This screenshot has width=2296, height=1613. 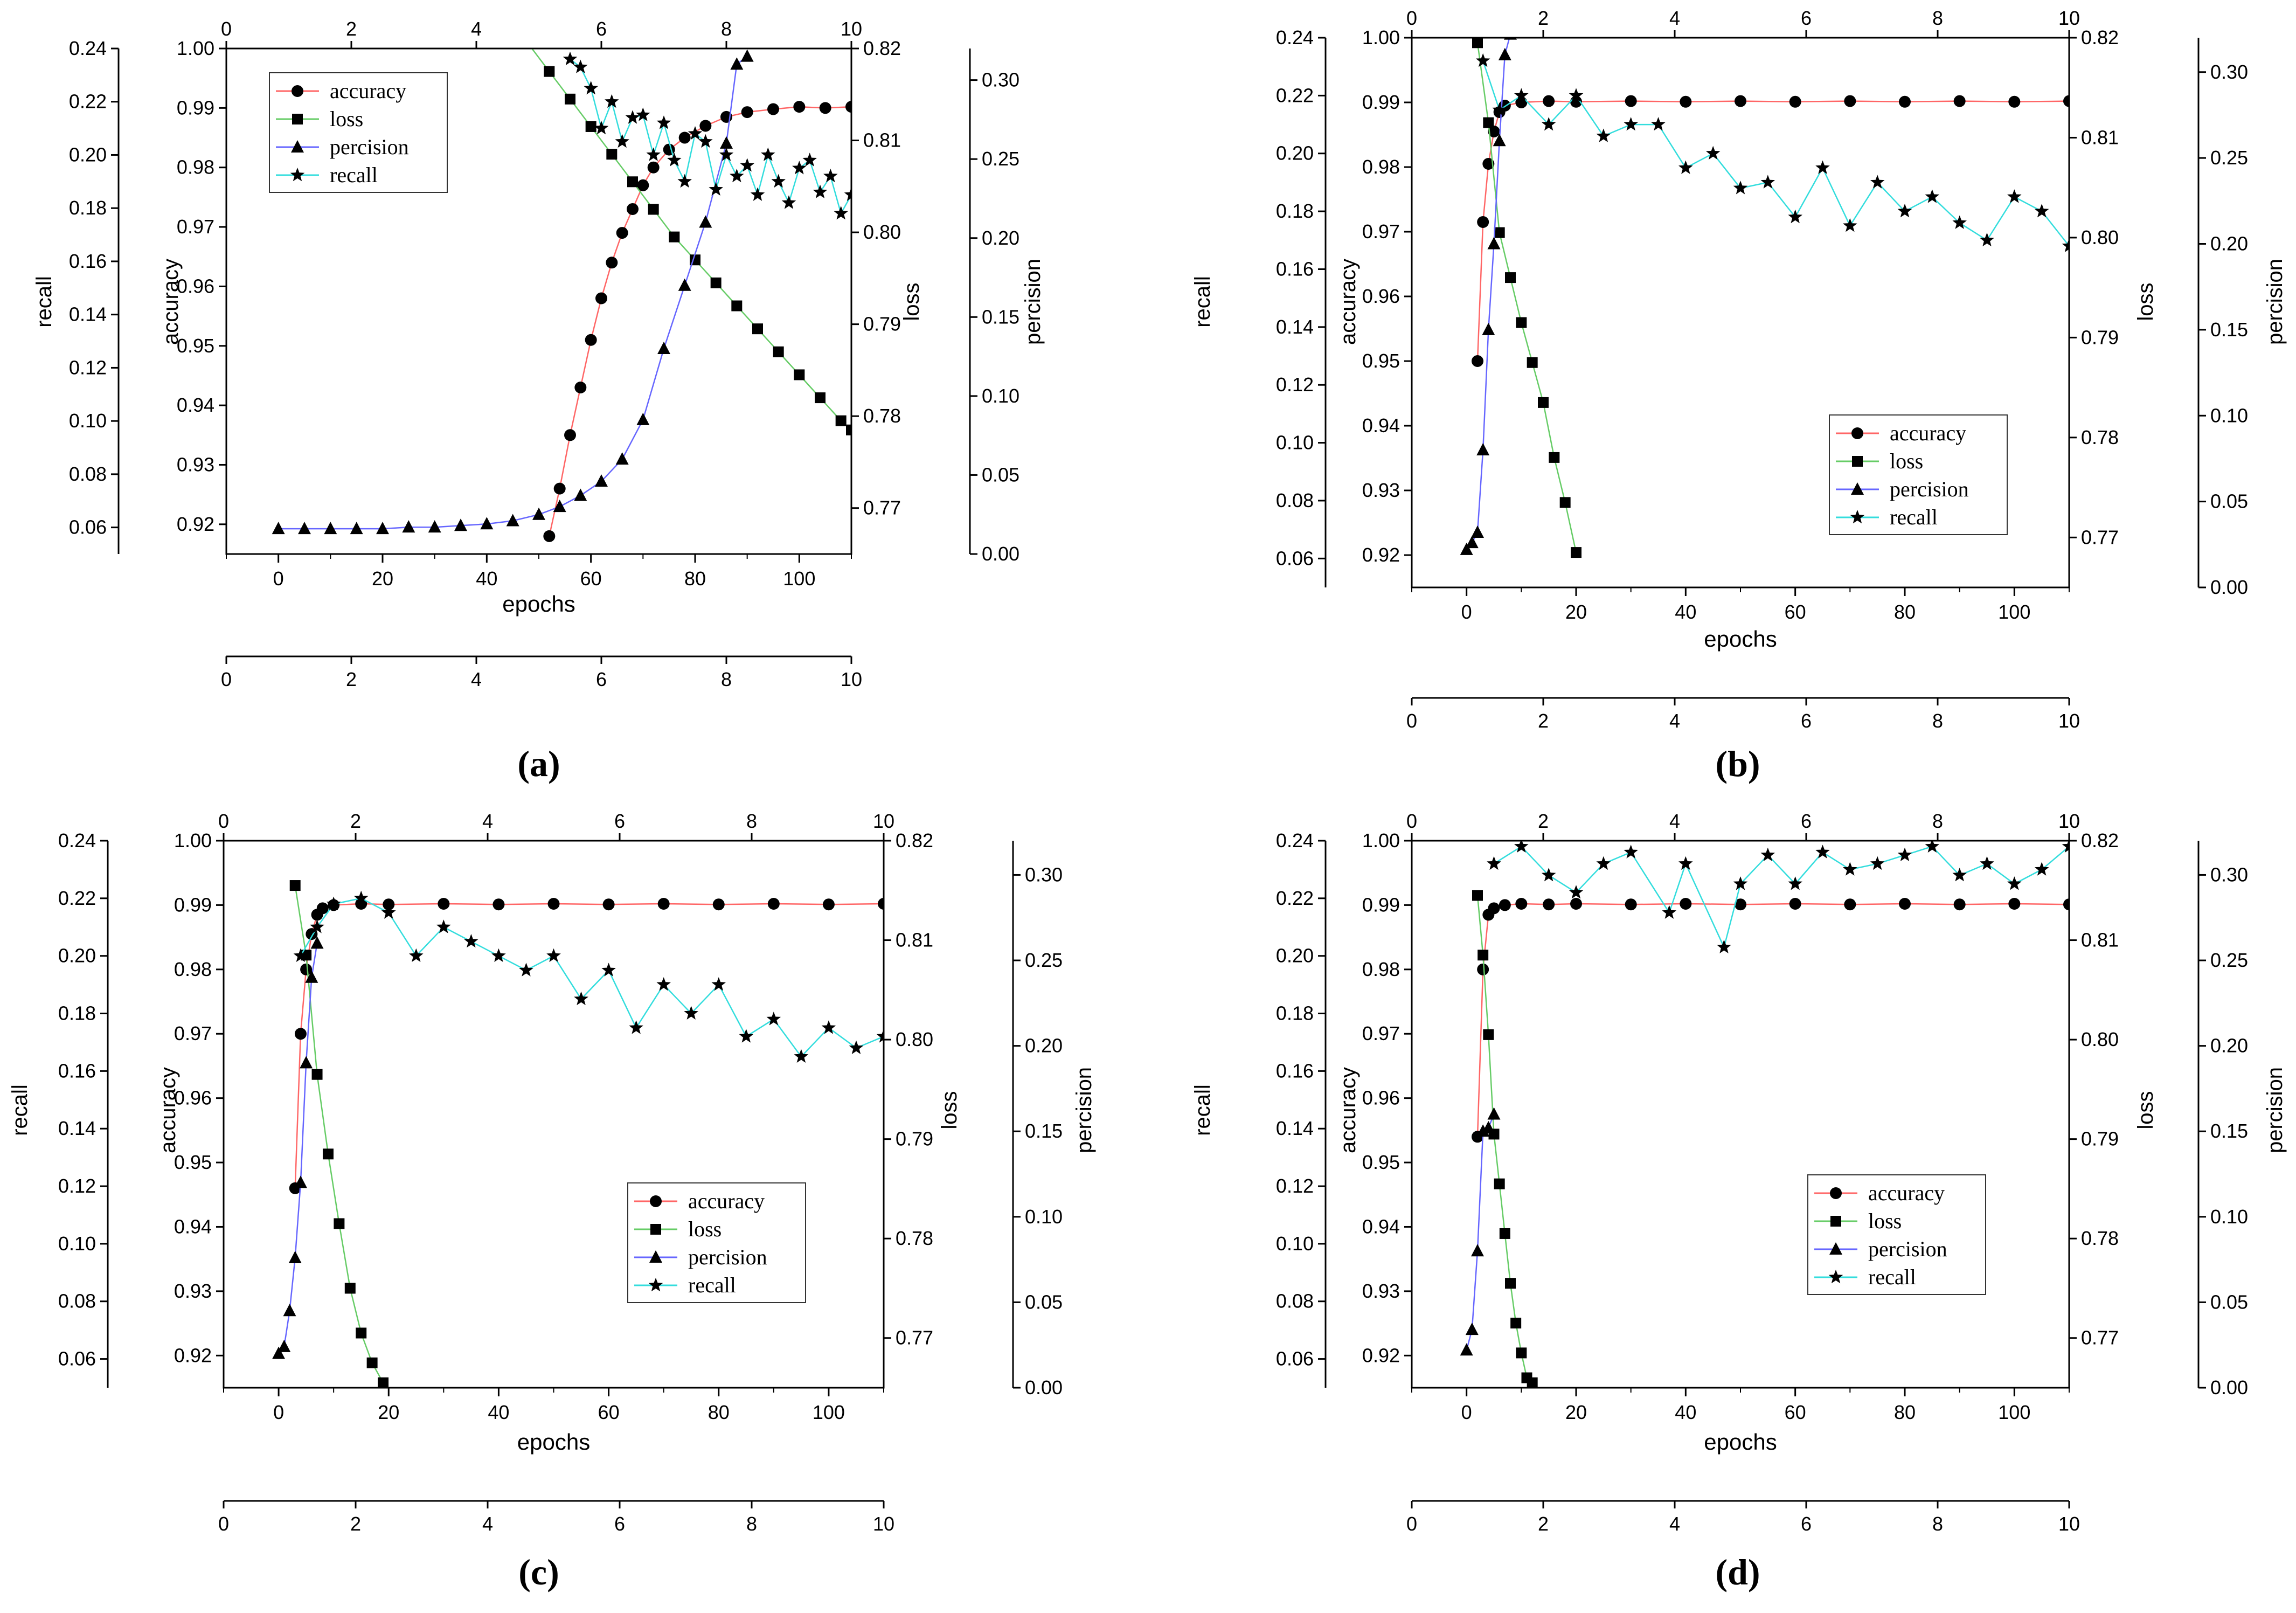 What do you see at coordinates (1000, 159) in the screenshot?
I see `precision-tick-label: 0.25` at bounding box center [1000, 159].